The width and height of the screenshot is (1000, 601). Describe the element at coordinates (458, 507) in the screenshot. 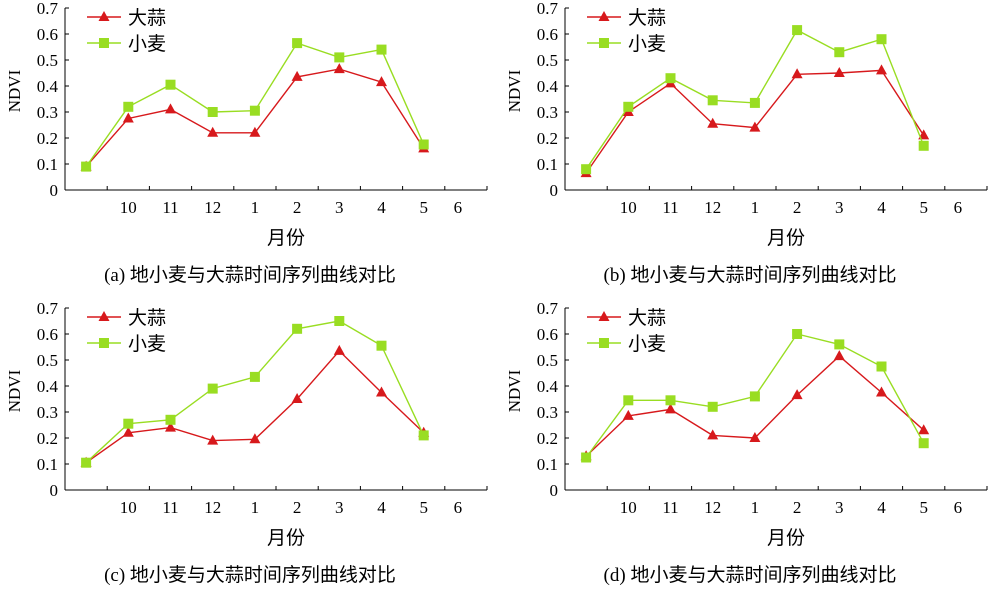

I see `x-tick-label: 6` at that location.